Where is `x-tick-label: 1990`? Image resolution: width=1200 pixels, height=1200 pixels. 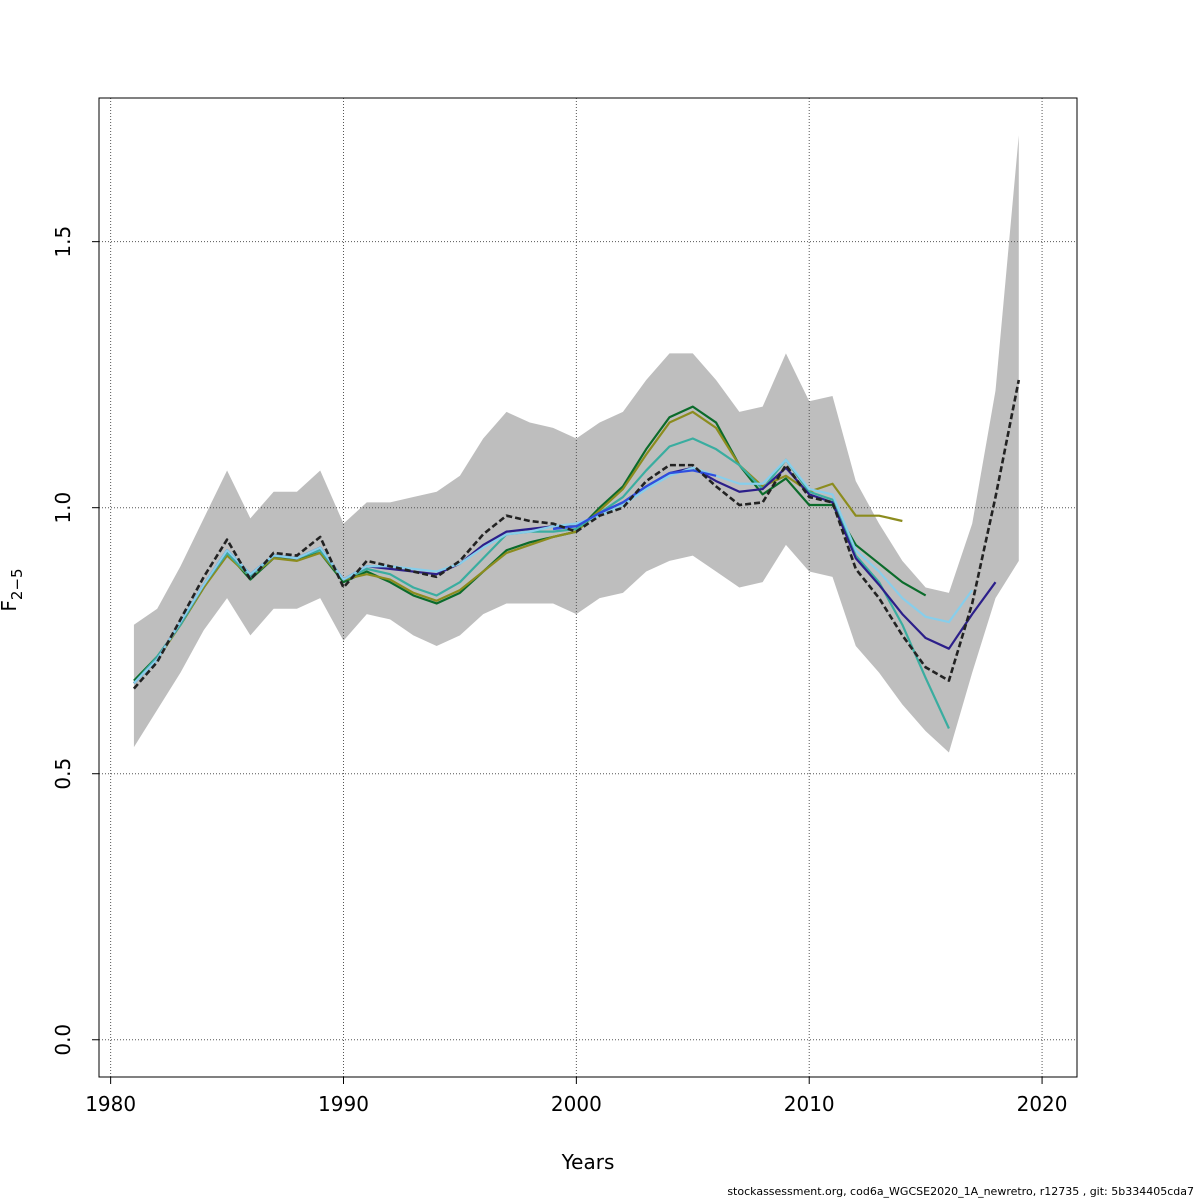 x-tick-label: 1990 is located at coordinates (343, 1104).